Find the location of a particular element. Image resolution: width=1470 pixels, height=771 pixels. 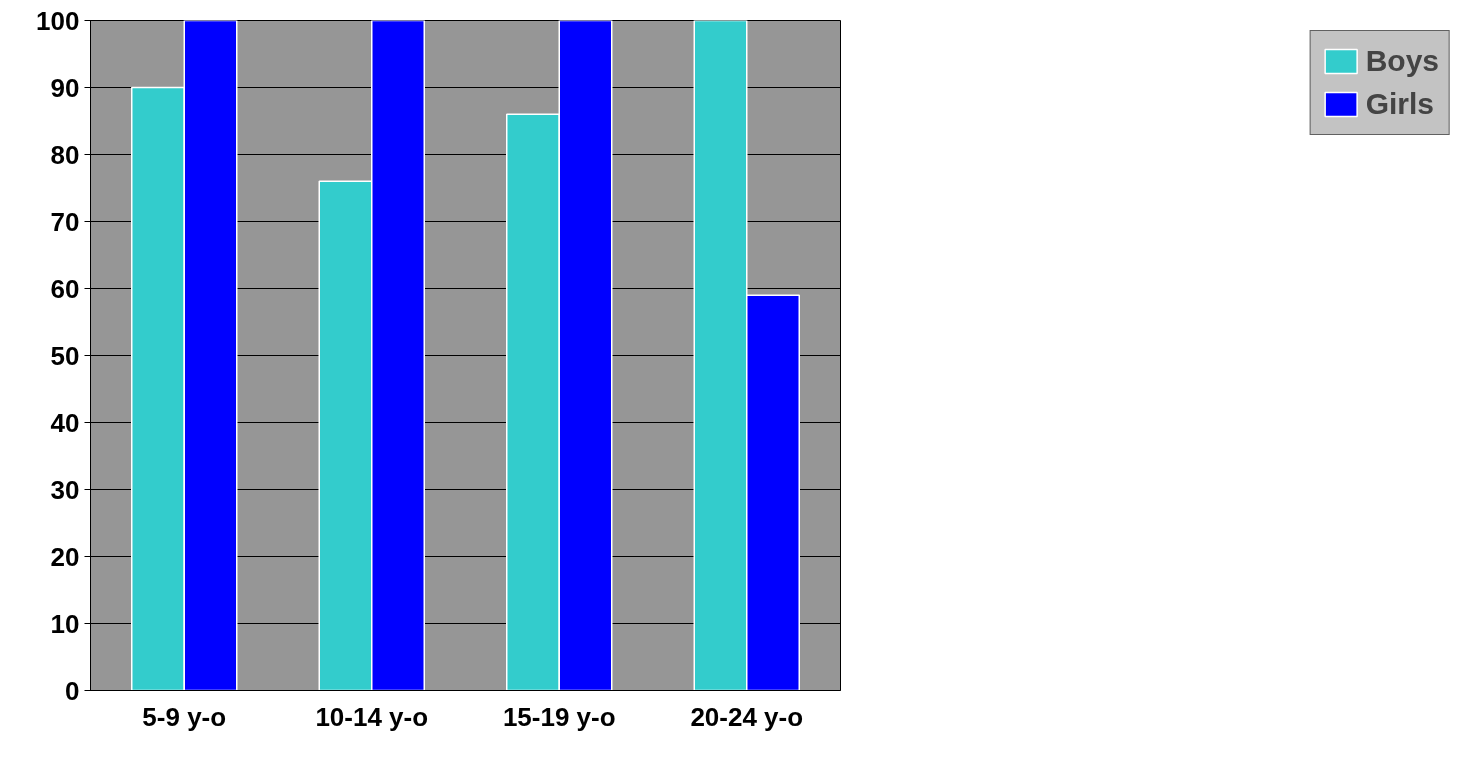

y-tick-label: 40 is located at coordinates (65, 422).